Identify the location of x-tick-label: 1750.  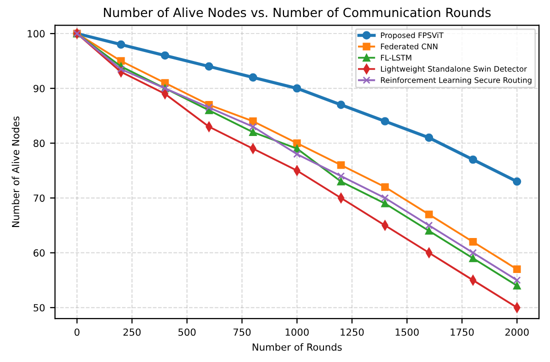
(462, 332).